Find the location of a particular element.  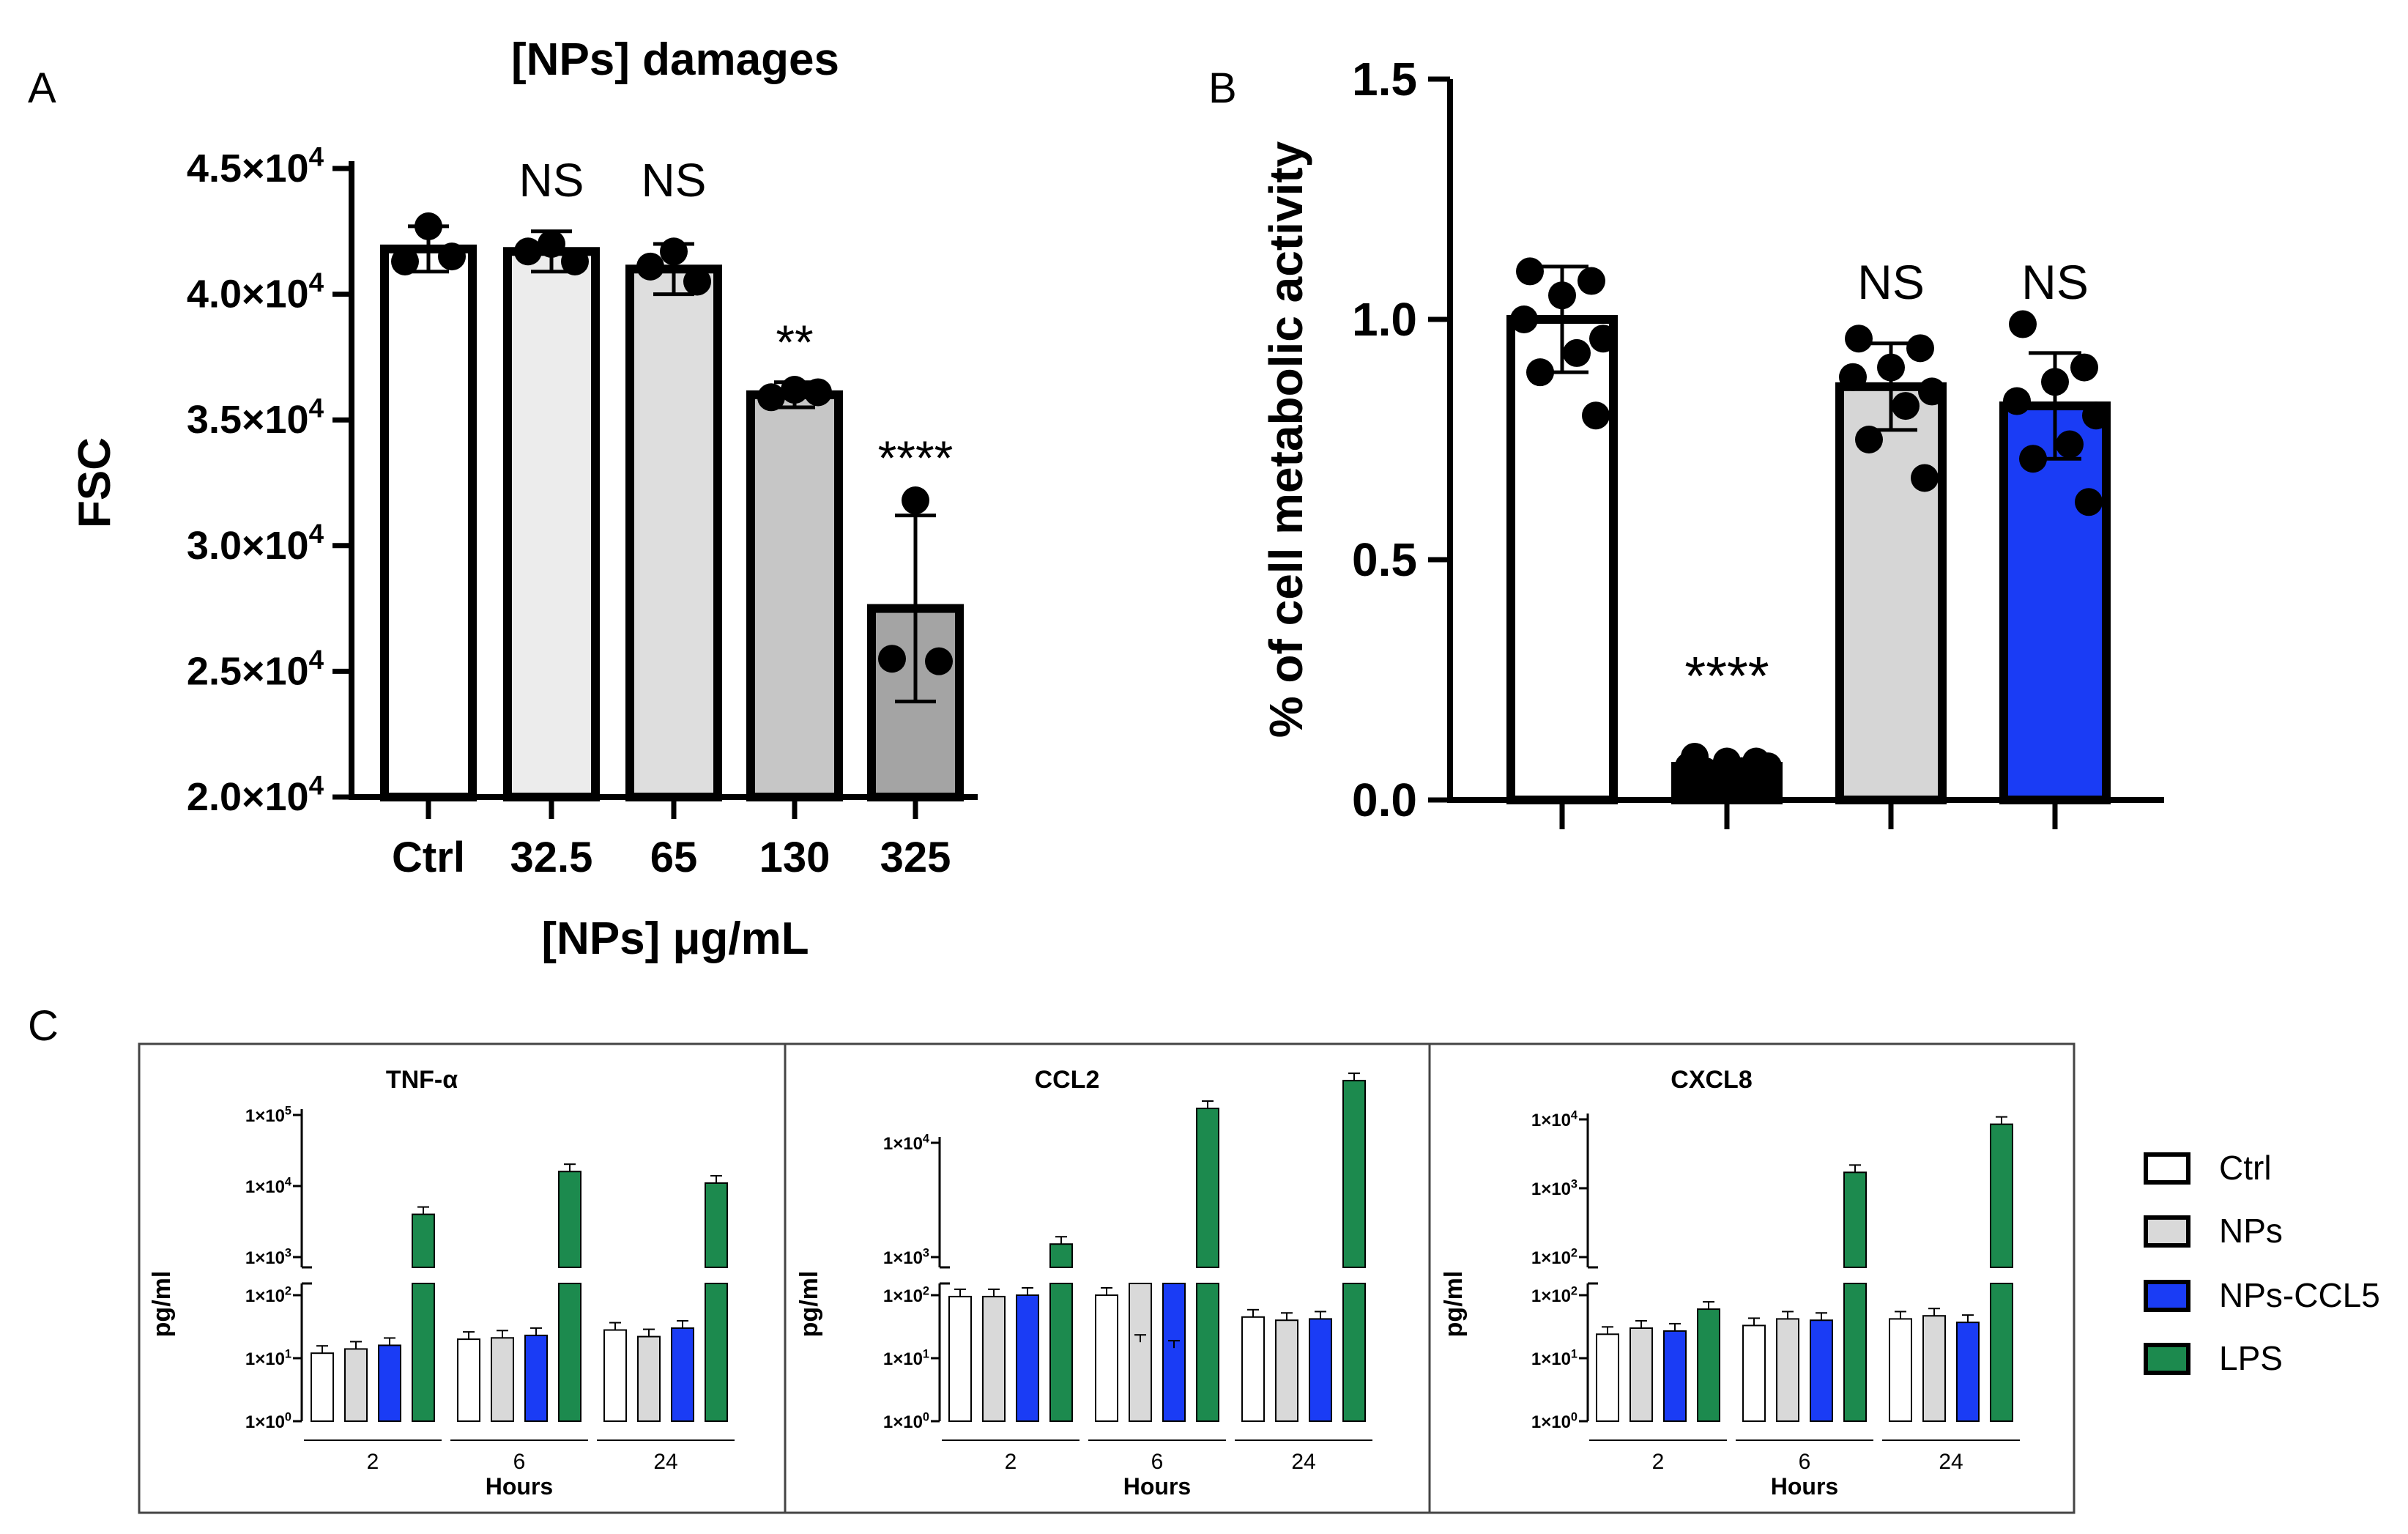

panel-c-ytick-label: 1×100 is located at coordinates (1554, 1421).